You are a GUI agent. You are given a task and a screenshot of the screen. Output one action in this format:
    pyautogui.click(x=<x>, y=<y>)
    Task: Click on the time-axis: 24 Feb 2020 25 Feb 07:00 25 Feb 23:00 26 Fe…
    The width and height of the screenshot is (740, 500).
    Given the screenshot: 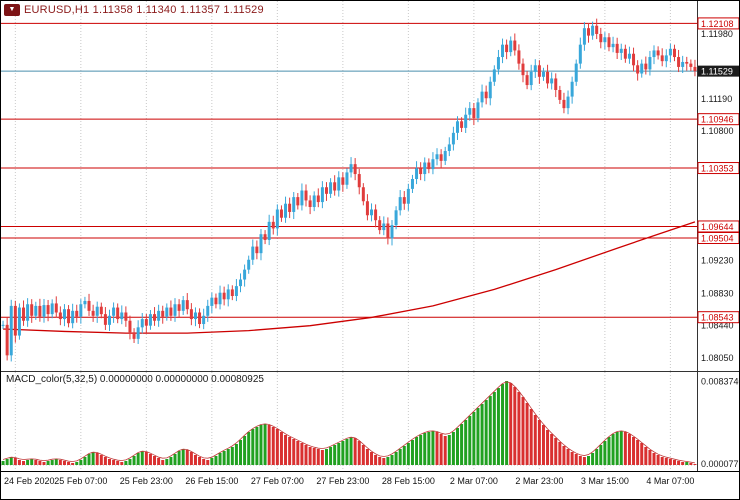 What is the action you would take?
    pyautogui.click(x=370, y=485)
    